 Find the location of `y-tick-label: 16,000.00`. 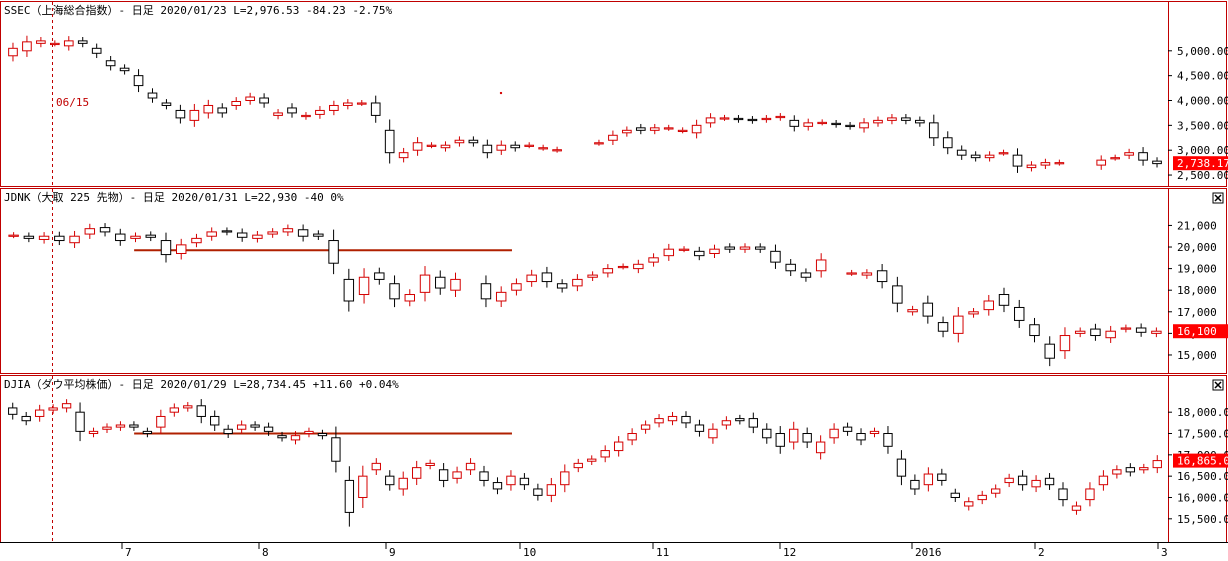

y-tick-label: 16,000.00 is located at coordinates (1202, 497).